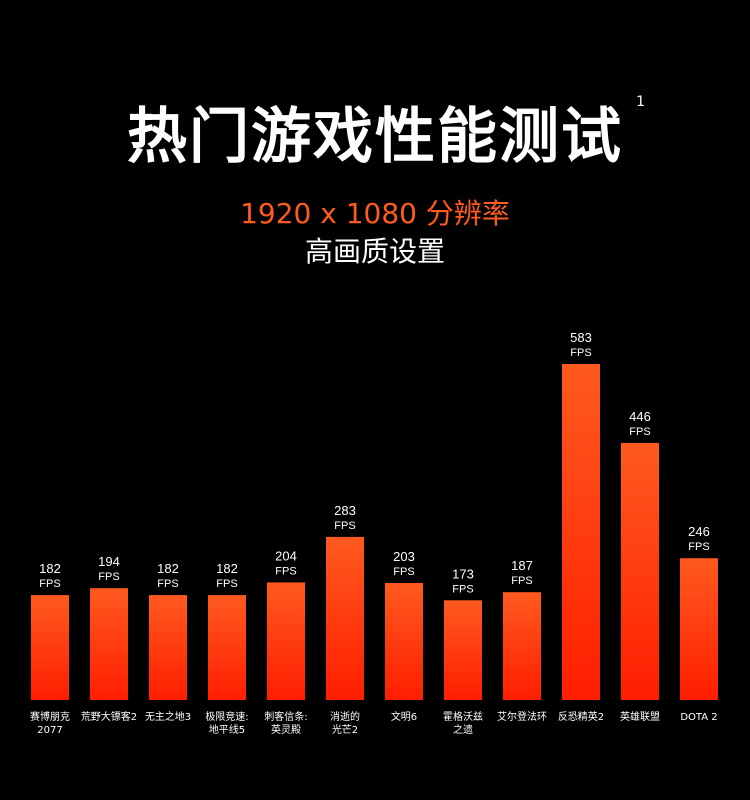 This screenshot has height=800, width=750. I want to click on value-label-4: 182, so click(227, 568).